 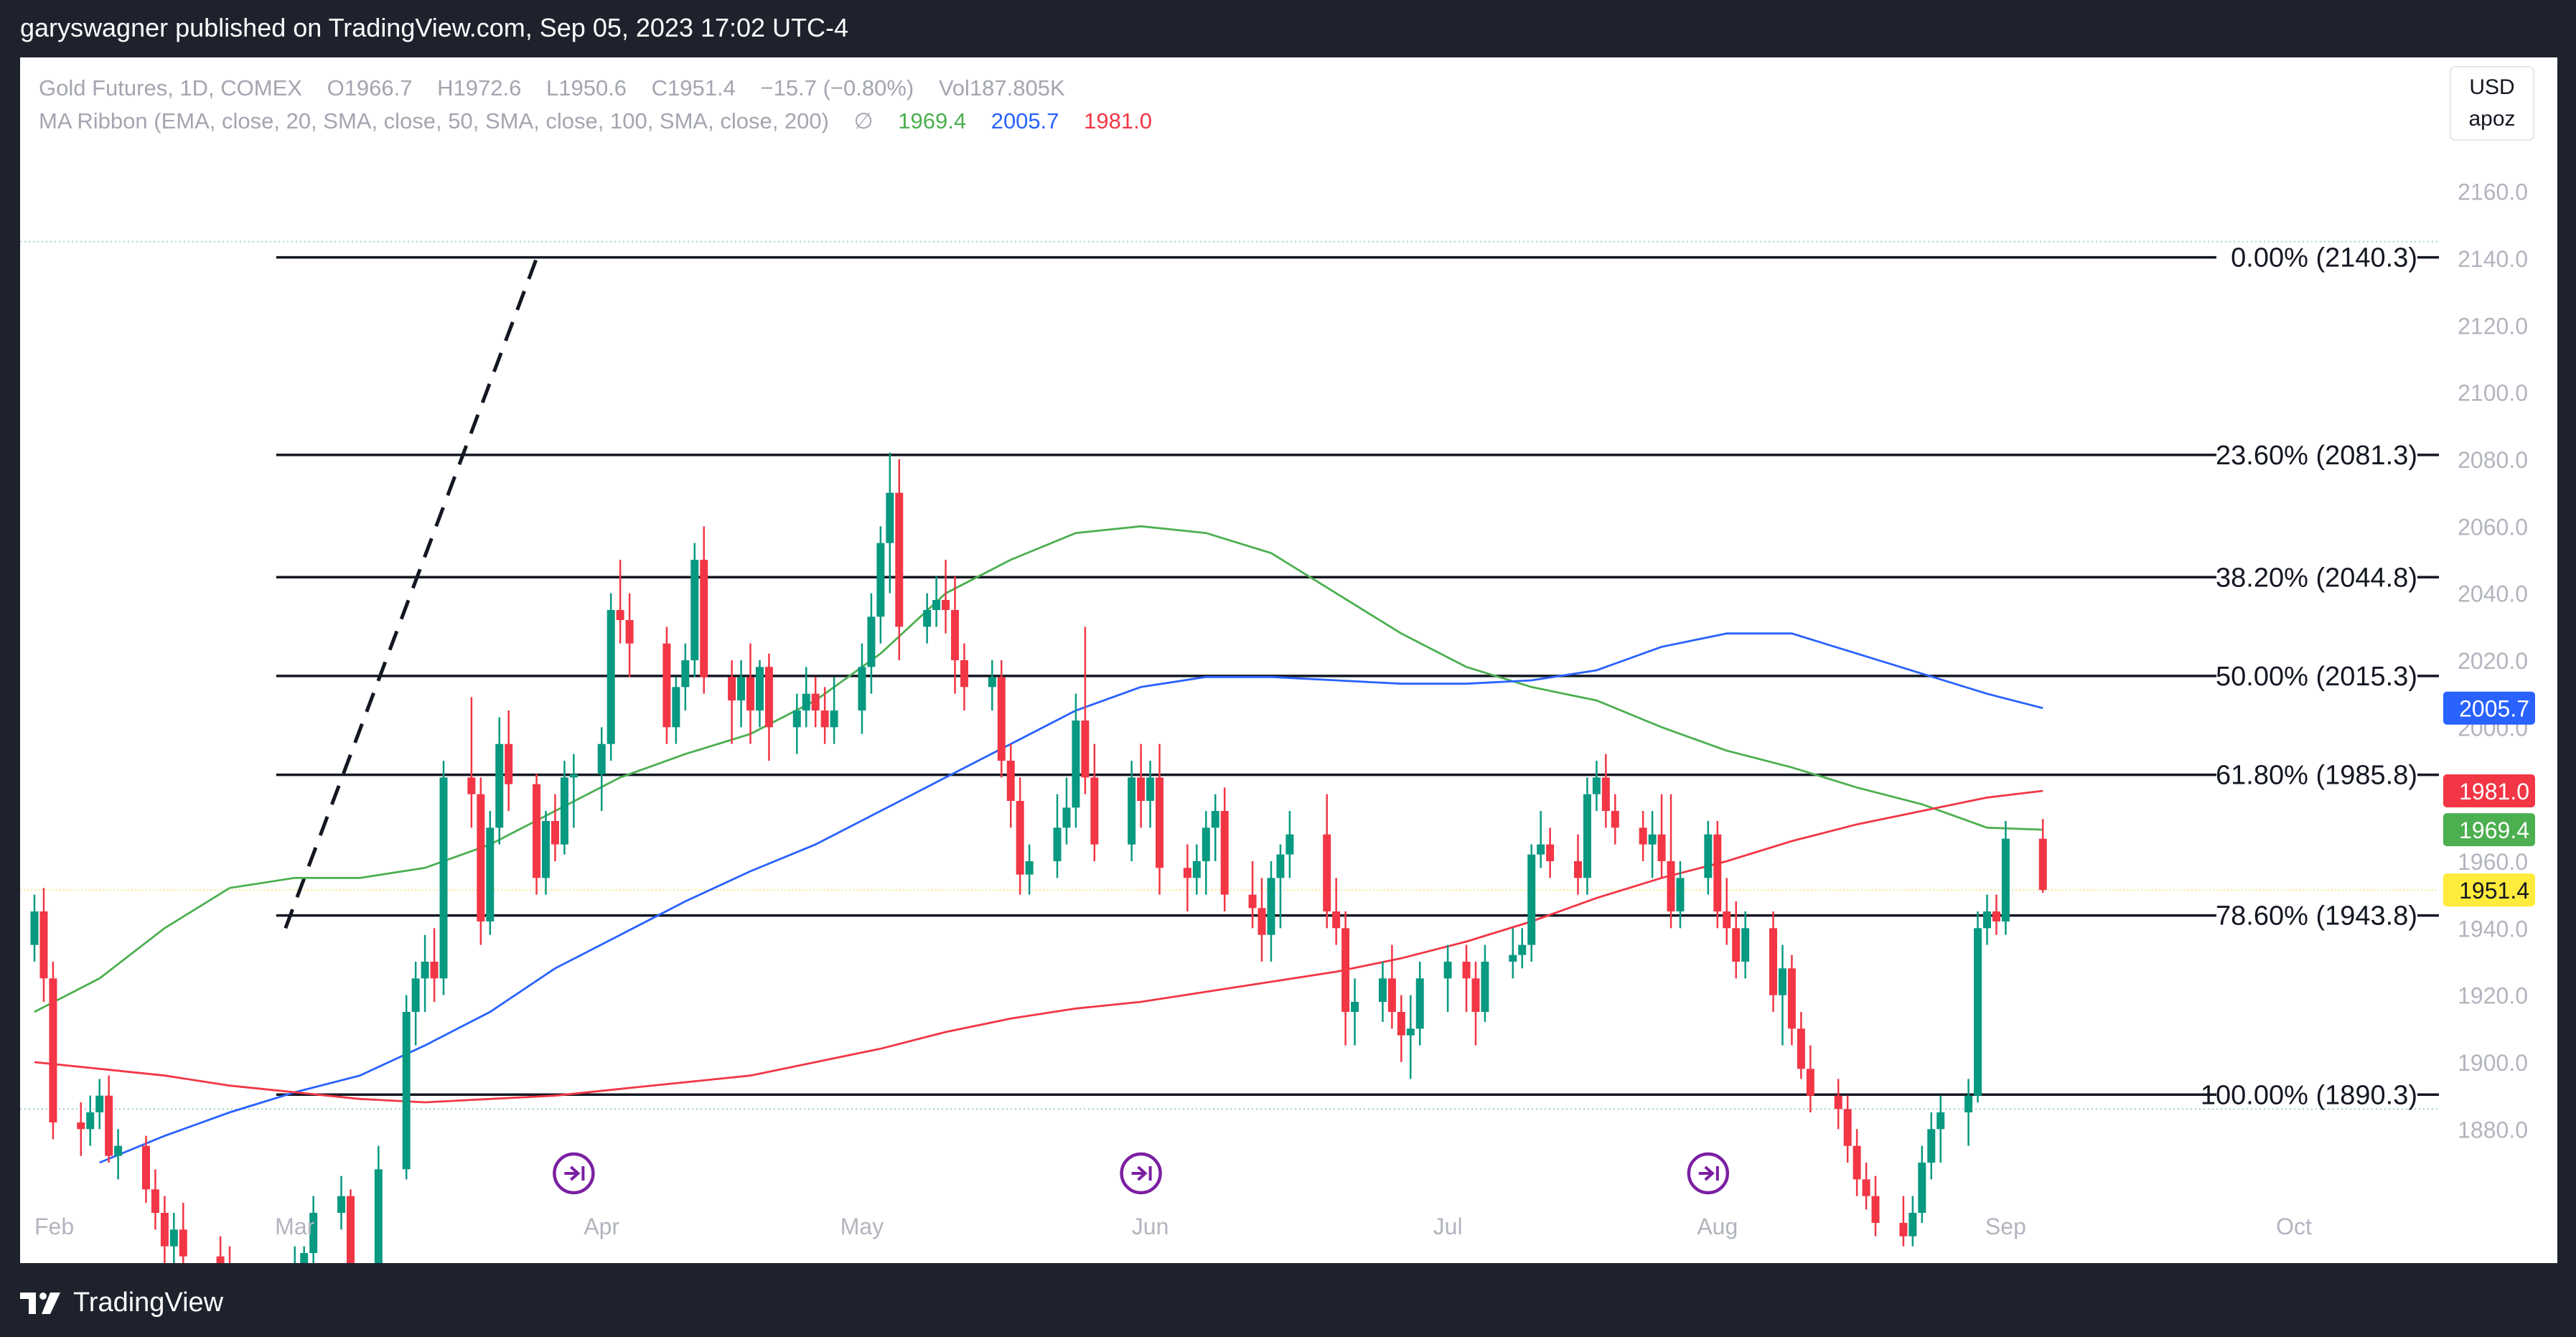 I want to click on symbol-name: Gold Futures, 1D, COMEX, so click(x=170, y=87).